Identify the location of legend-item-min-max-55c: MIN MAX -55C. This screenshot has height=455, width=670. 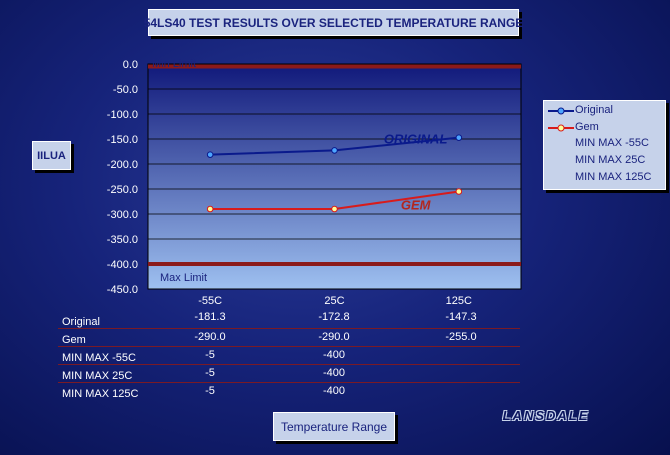
(604, 144).